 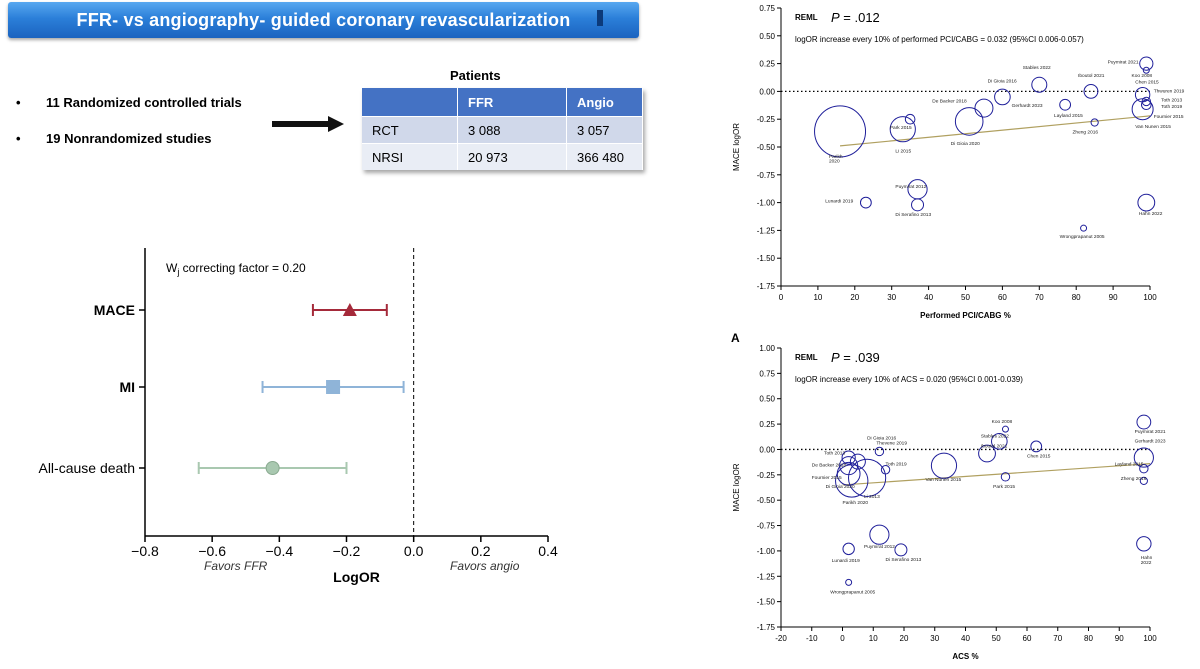 What do you see at coordinates (1002, 82) in the screenshot?
I see `study-label: Di Gioia 2016` at bounding box center [1002, 82].